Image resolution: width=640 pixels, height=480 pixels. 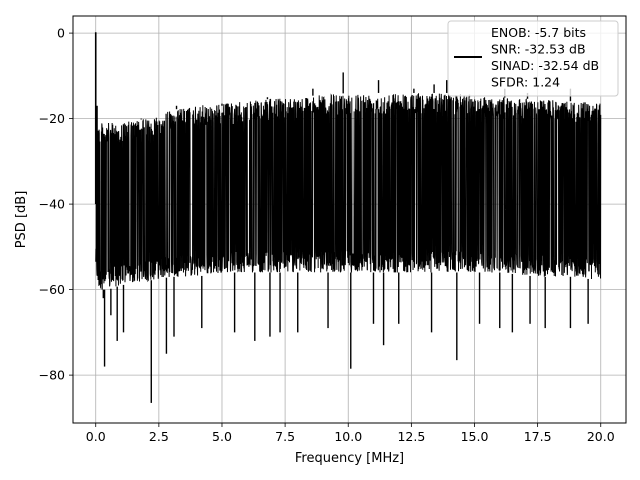 What do you see at coordinates (21, 220) in the screenshot?
I see `y-axis-label: PSD [dB]` at bounding box center [21, 220].